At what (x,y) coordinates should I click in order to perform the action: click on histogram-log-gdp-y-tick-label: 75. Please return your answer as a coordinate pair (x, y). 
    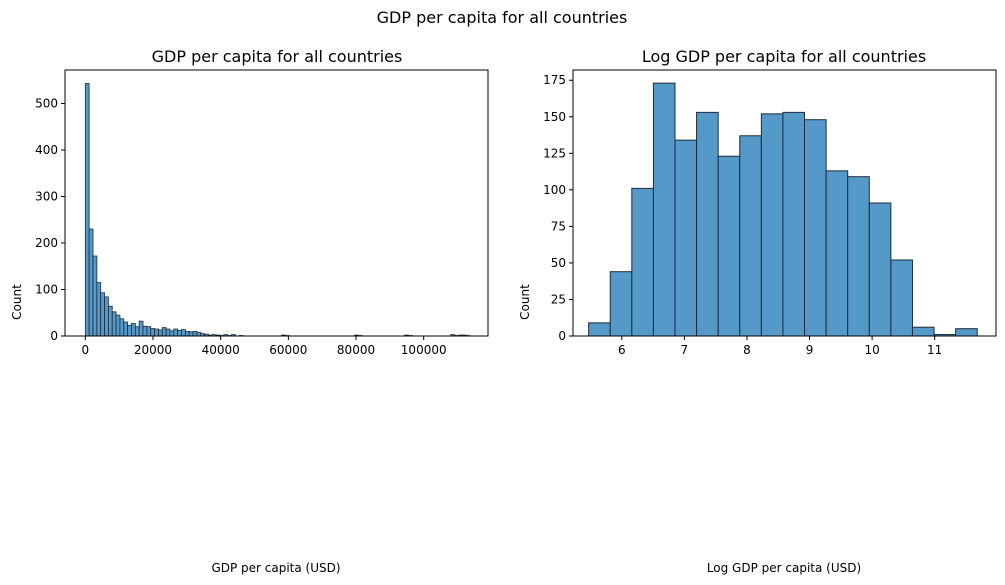
    Looking at the image, I should click on (558, 226).